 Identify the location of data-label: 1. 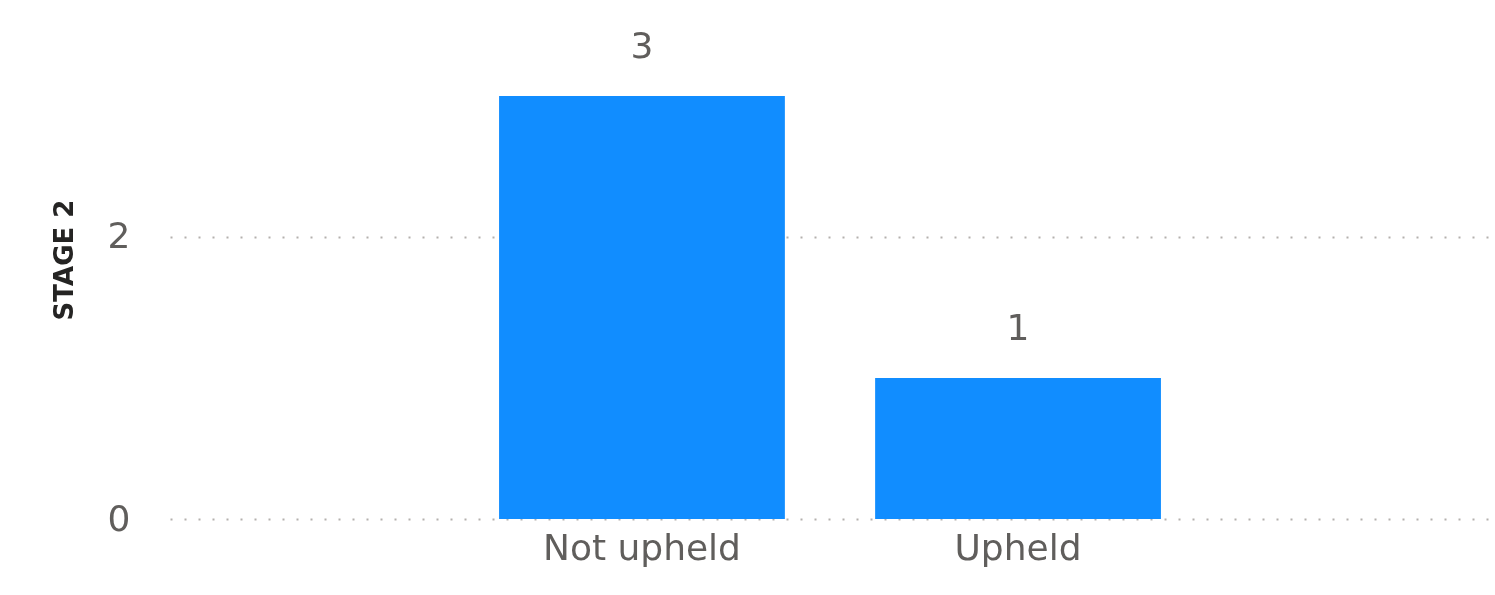
(1018, 327).